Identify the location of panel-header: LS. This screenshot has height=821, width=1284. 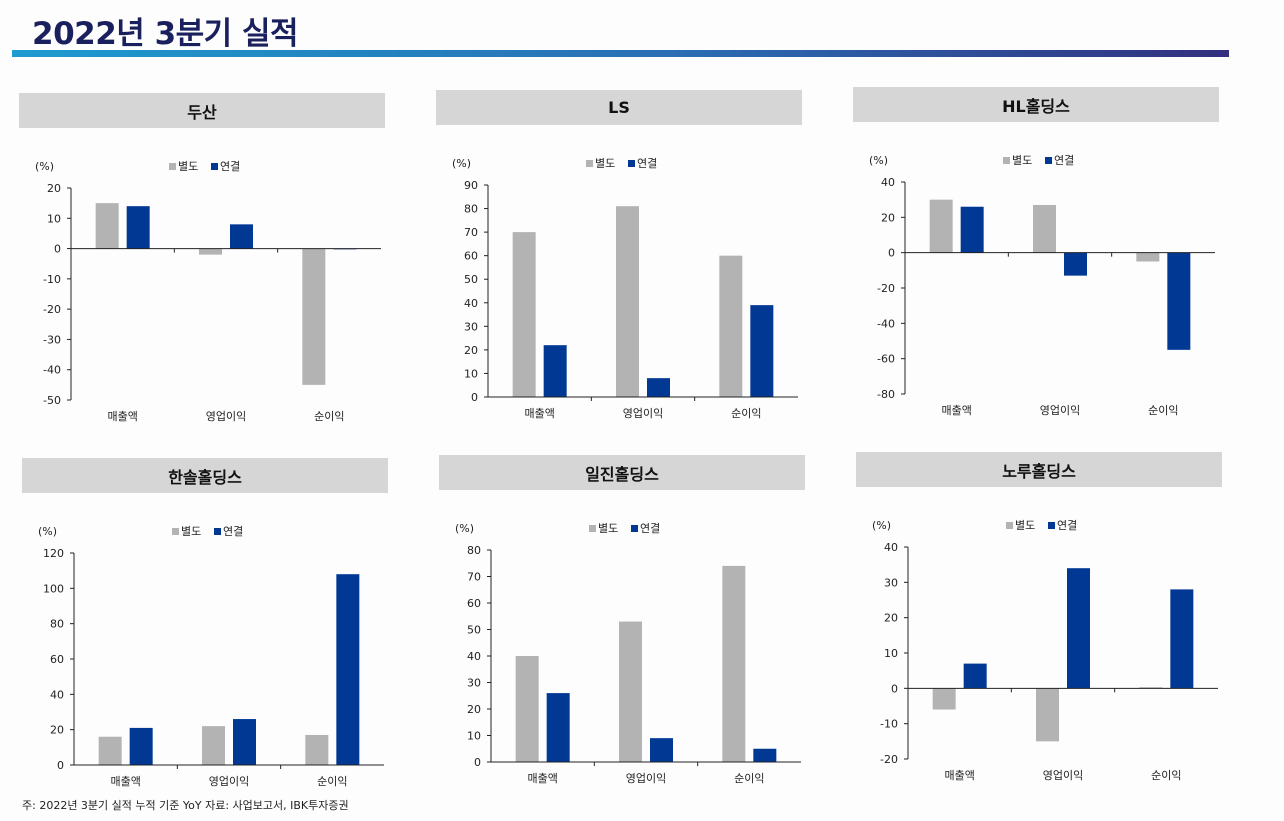
(619, 107).